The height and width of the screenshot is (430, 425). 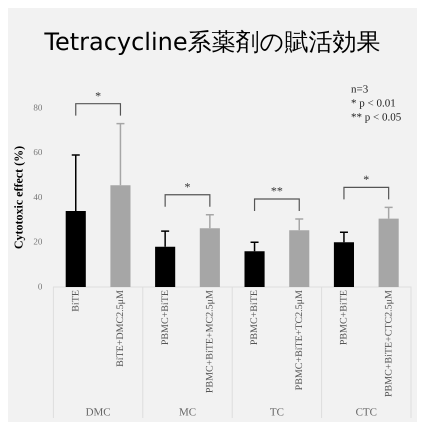 What do you see at coordinates (212, 42) in the screenshot?
I see `chart-title: Tetracycline系薬剤の賦活効果` at bounding box center [212, 42].